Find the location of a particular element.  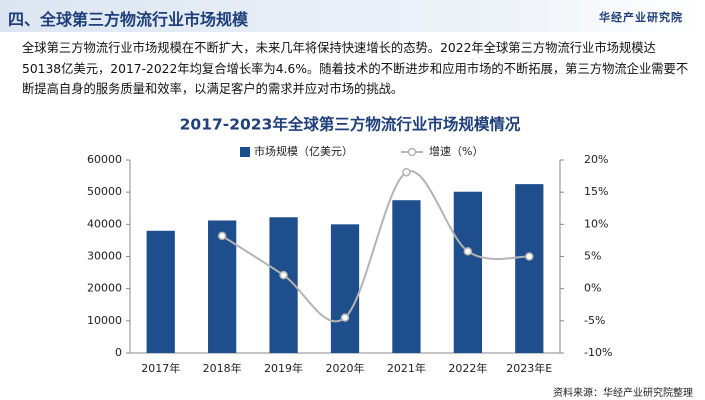

y-tick-label: 10000 is located at coordinates (104, 320).